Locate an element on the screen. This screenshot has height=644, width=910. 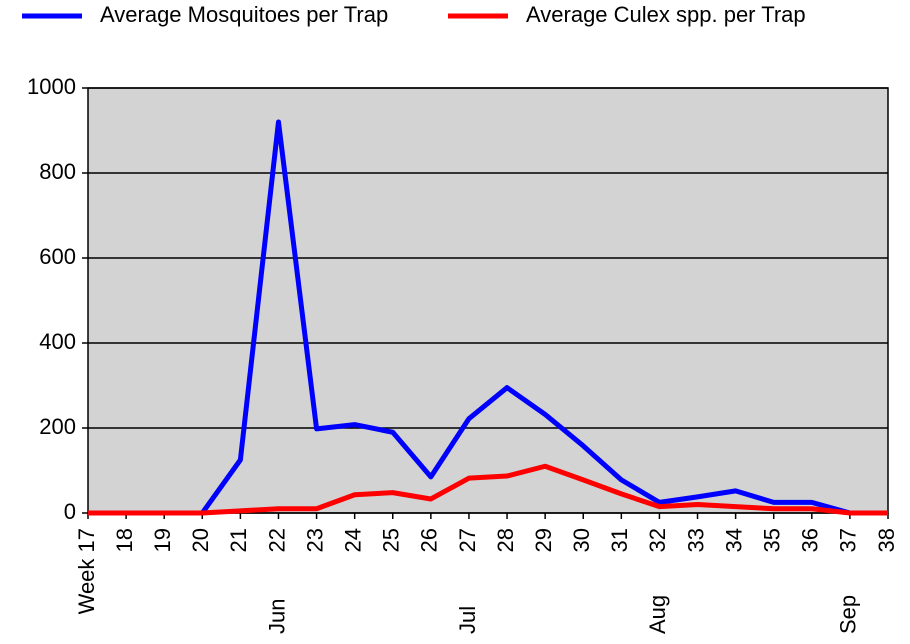
x-tick-label: 31 is located at coordinates (619, 540).